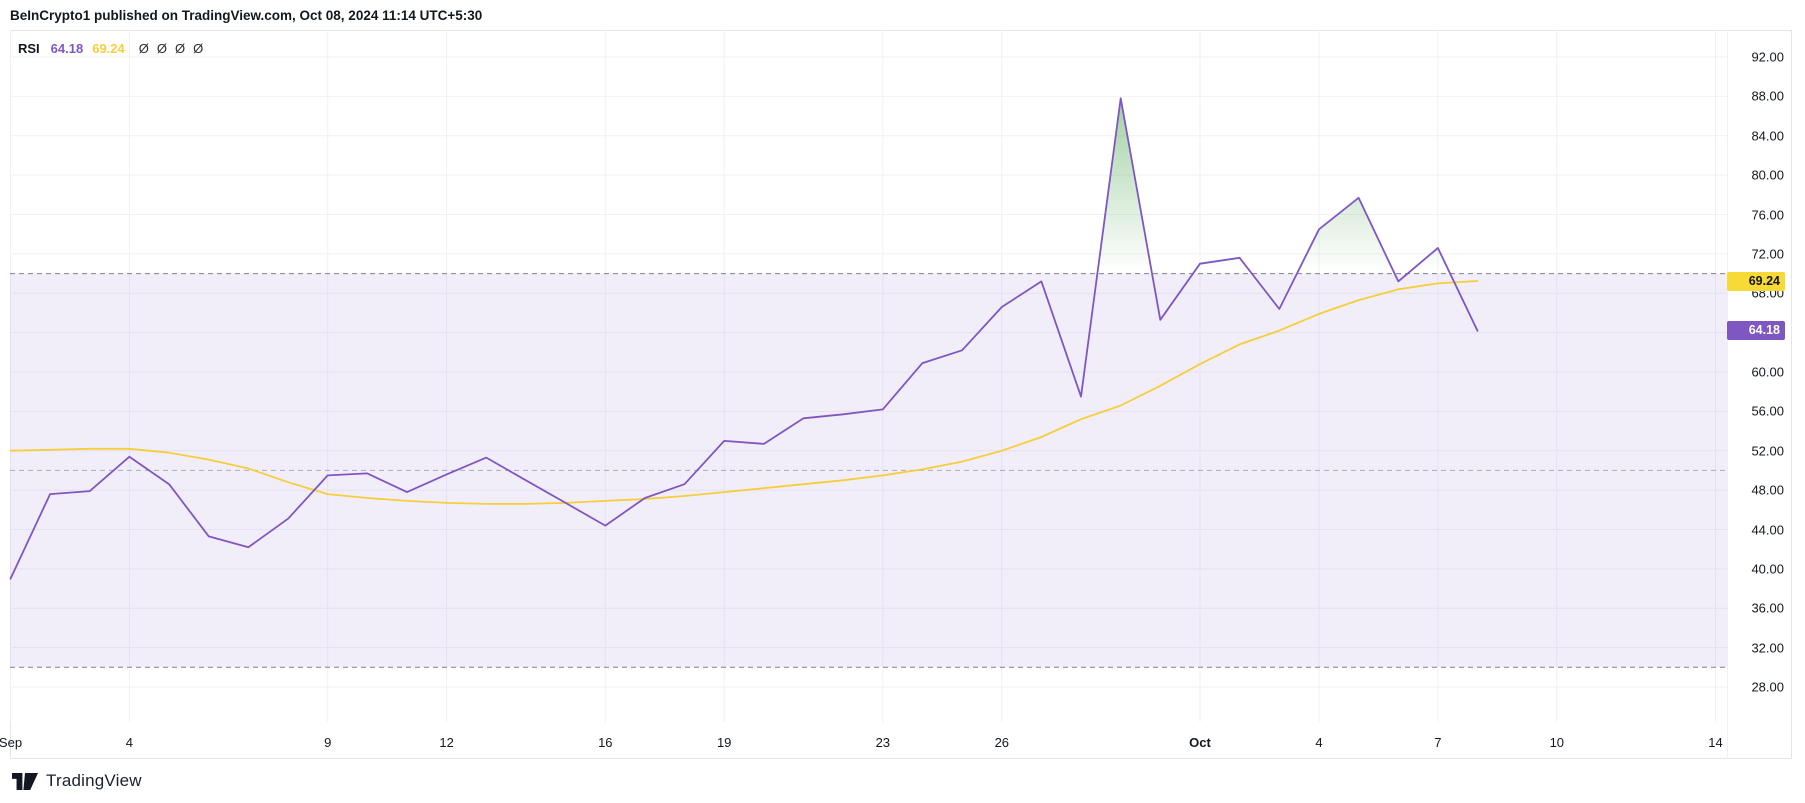 The image size is (1805, 803). I want to click on time-tick-label: 12, so click(446, 742).